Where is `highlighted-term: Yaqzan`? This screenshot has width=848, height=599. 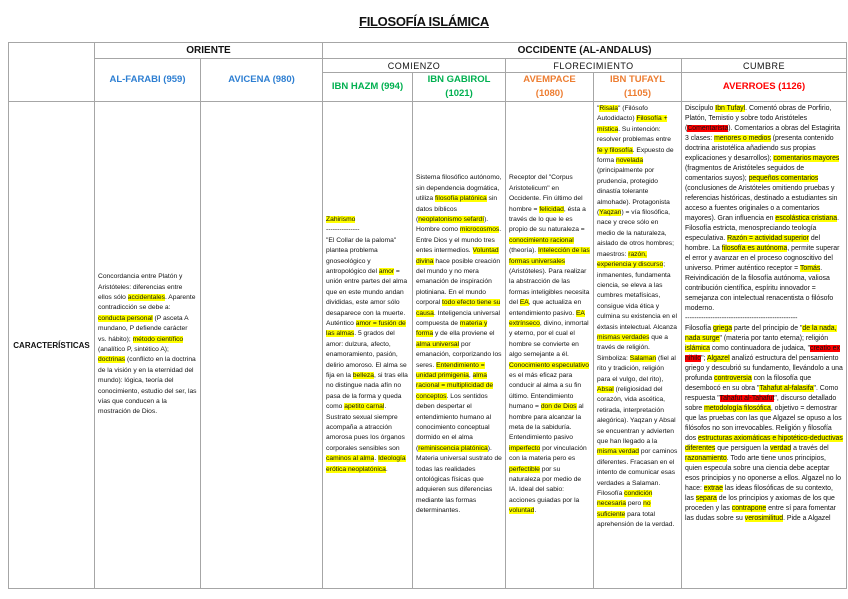 highlighted-term: Yaqzan is located at coordinates (610, 213).